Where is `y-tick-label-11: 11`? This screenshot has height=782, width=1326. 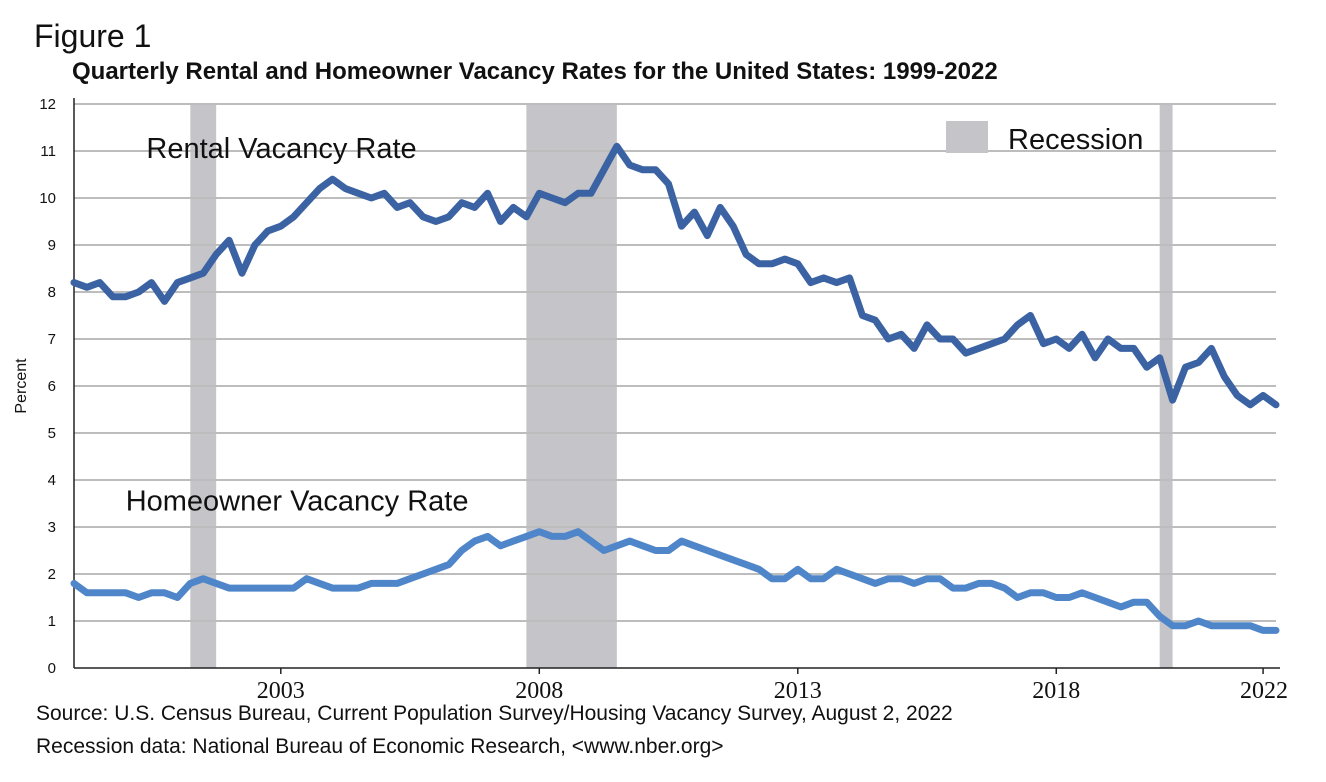
y-tick-label-11: 11 is located at coordinates (48, 151).